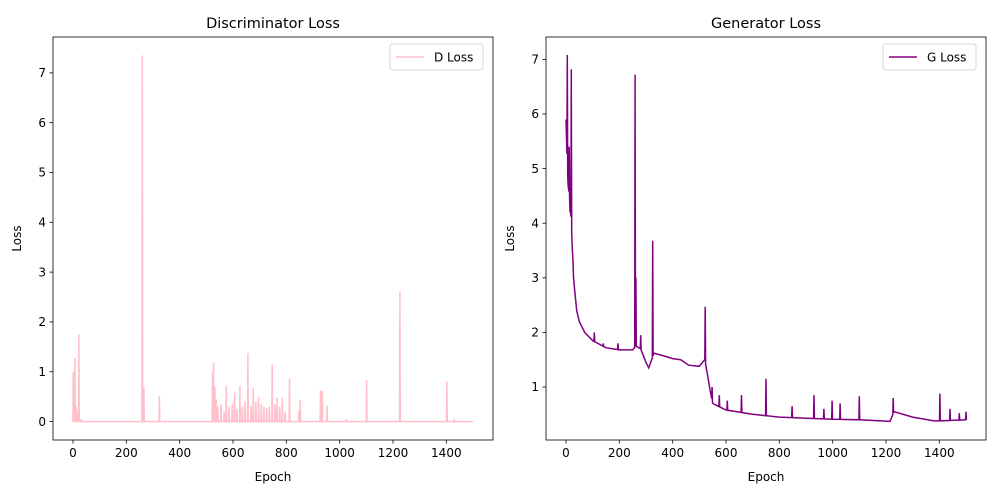 The width and height of the screenshot is (1000, 500). I want to click on y-tick-label: 0, so click(42, 422).